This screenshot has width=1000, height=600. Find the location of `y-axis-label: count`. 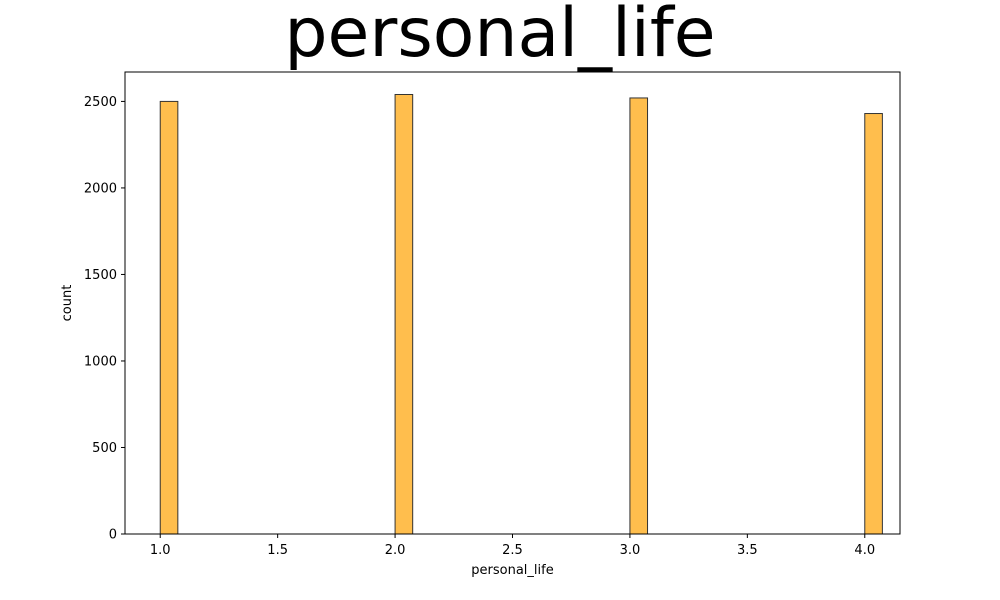

y-axis-label: count is located at coordinates (67, 303).